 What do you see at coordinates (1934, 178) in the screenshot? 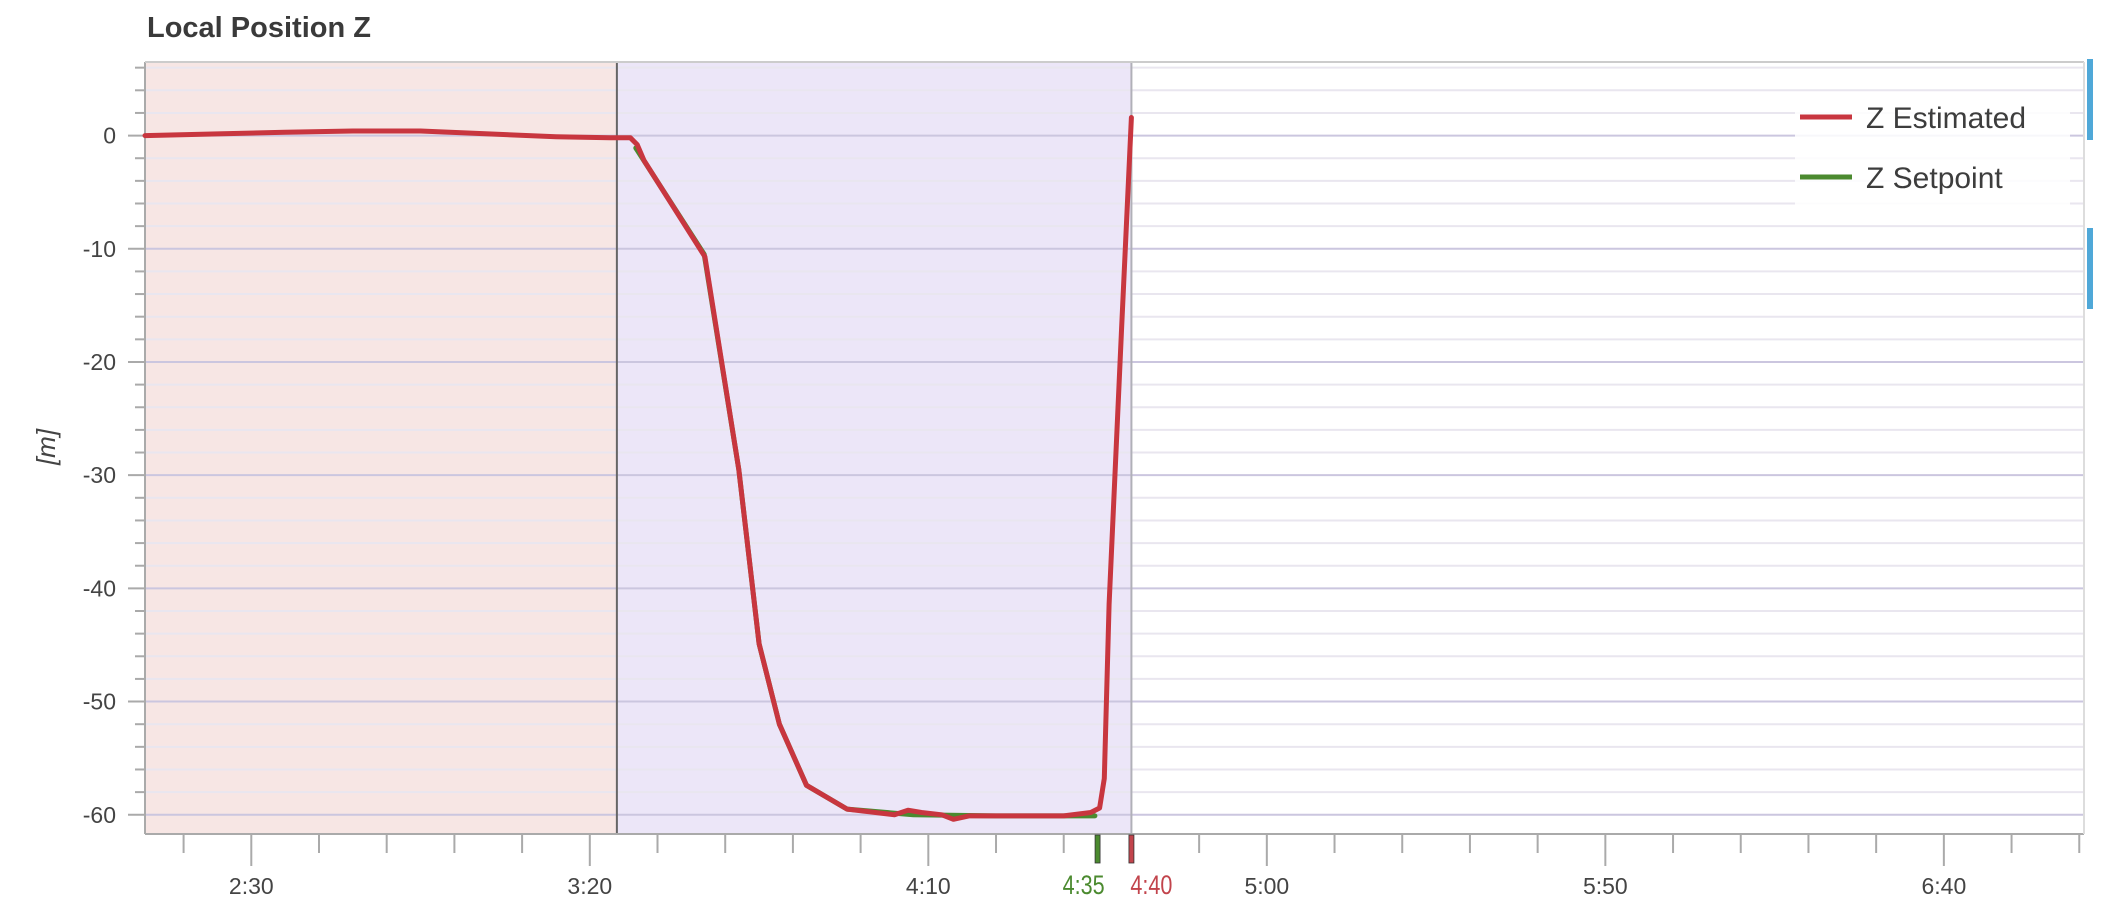
I see `legend-label: Z Setpoint` at bounding box center [1934, 178].